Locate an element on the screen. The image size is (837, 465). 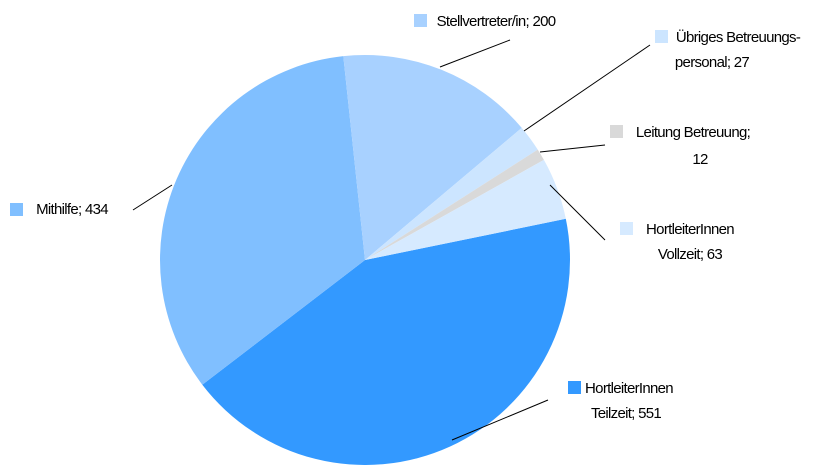
data-label: Übriges Betreuungs- is located at coordinates (738, 37).